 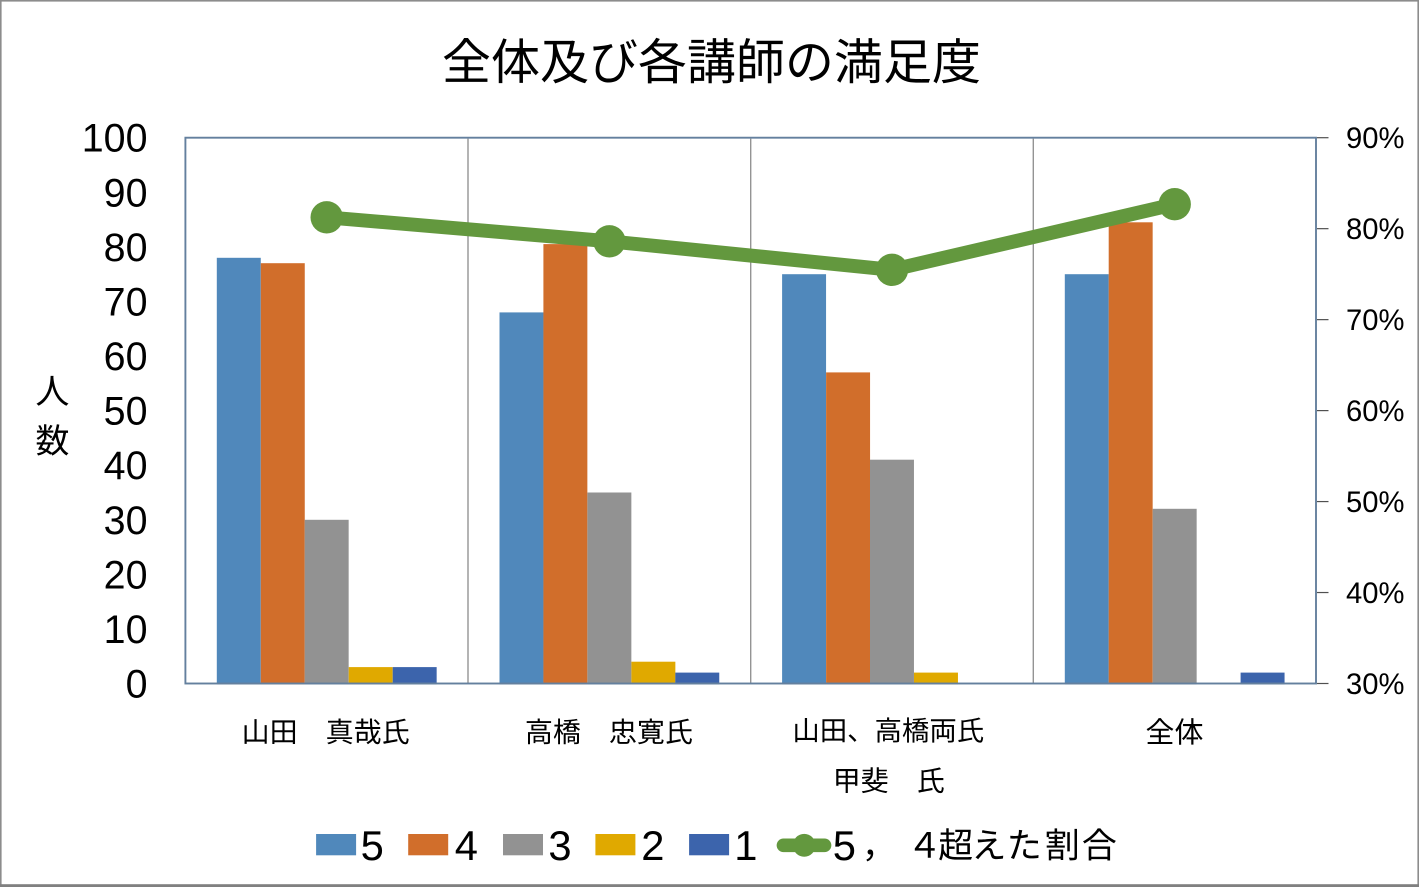 What do you see at coordinates (1375, 412) in the screenshot?
I see `svg-text: 60%` at bounding box center [1375, 412].